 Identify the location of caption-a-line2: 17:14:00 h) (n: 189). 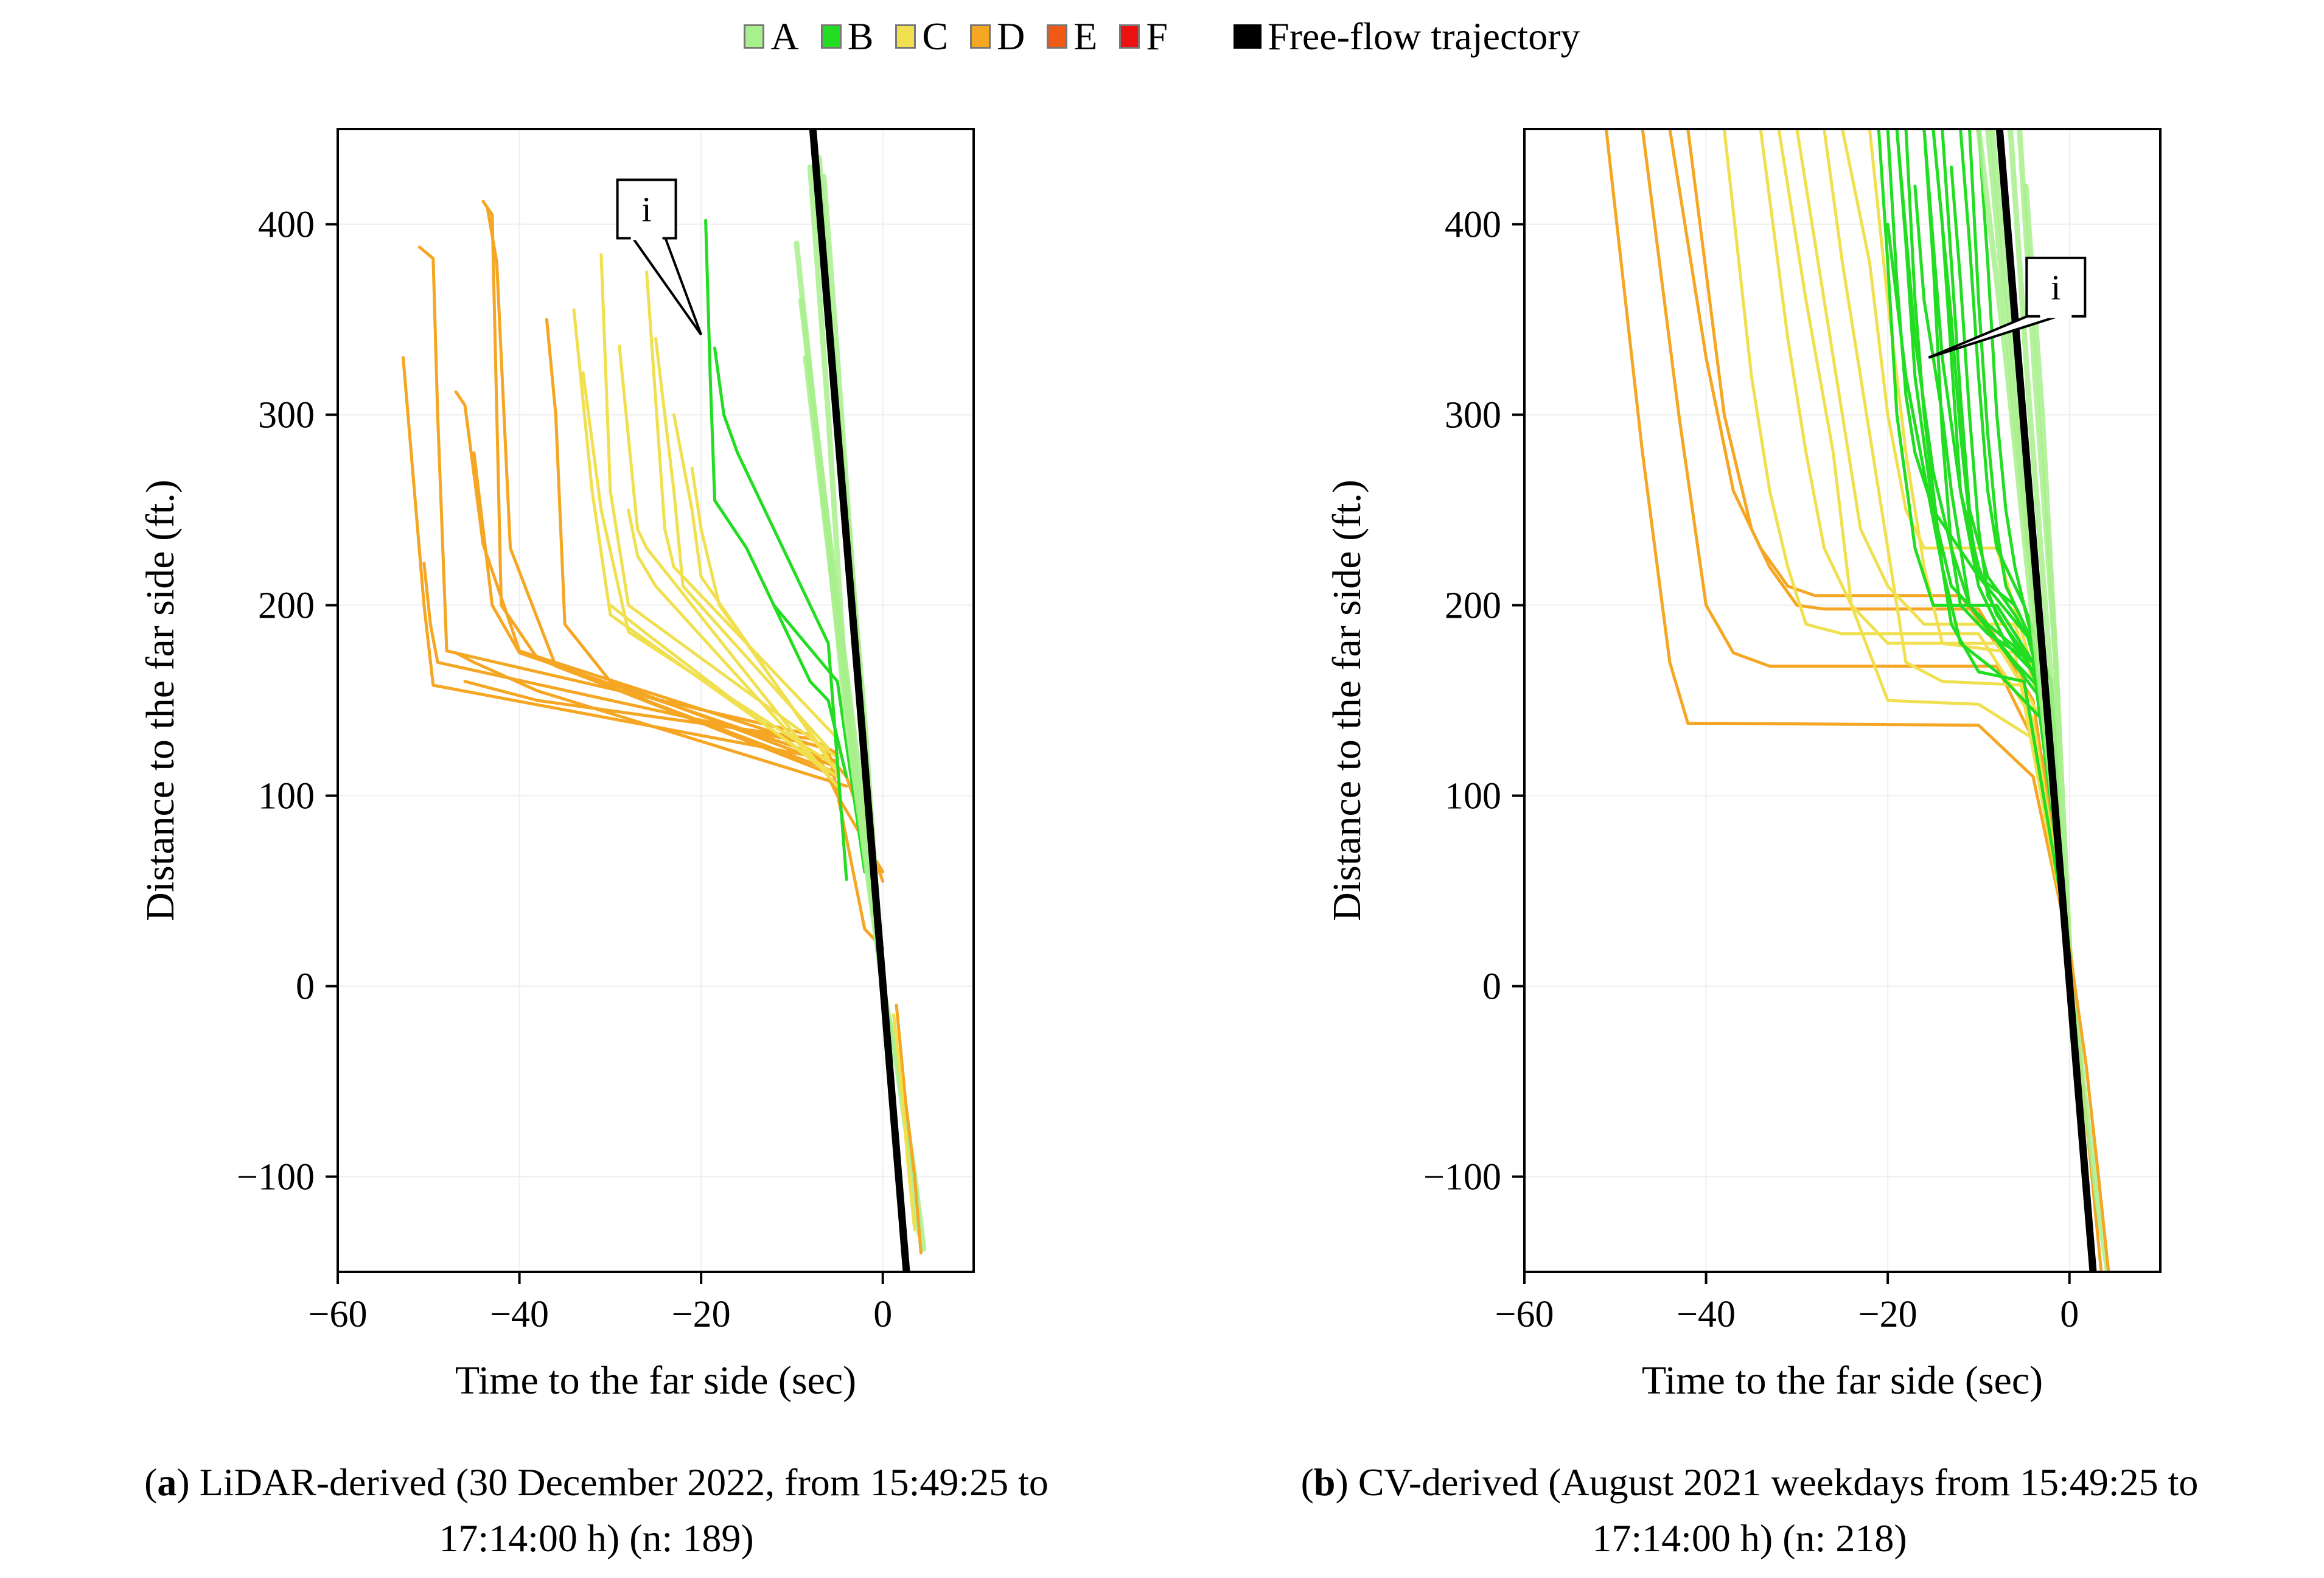
(596, 1538).